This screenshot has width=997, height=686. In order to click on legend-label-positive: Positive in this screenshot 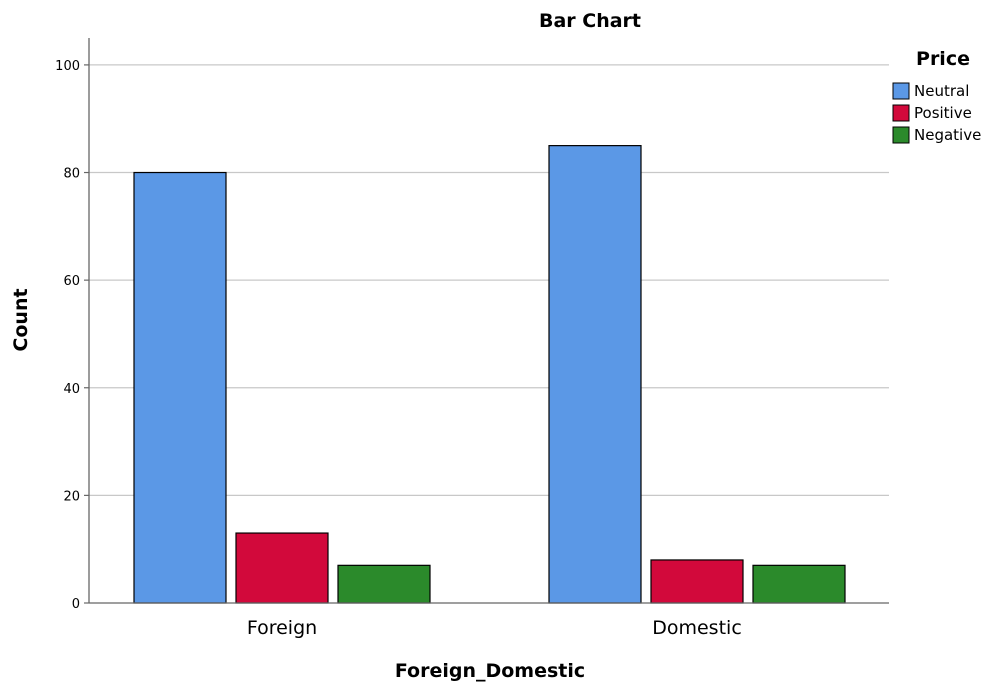, I will do `click(943, 113)`.